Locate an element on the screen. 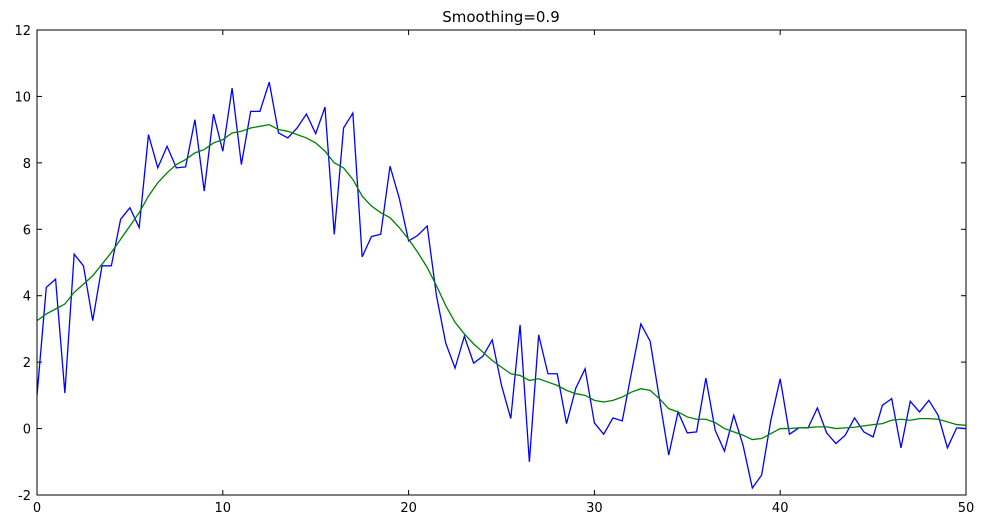 The height and width of the screenshot is (529, 984). x-tick-label: 30 is located at coordinates (594, 508).